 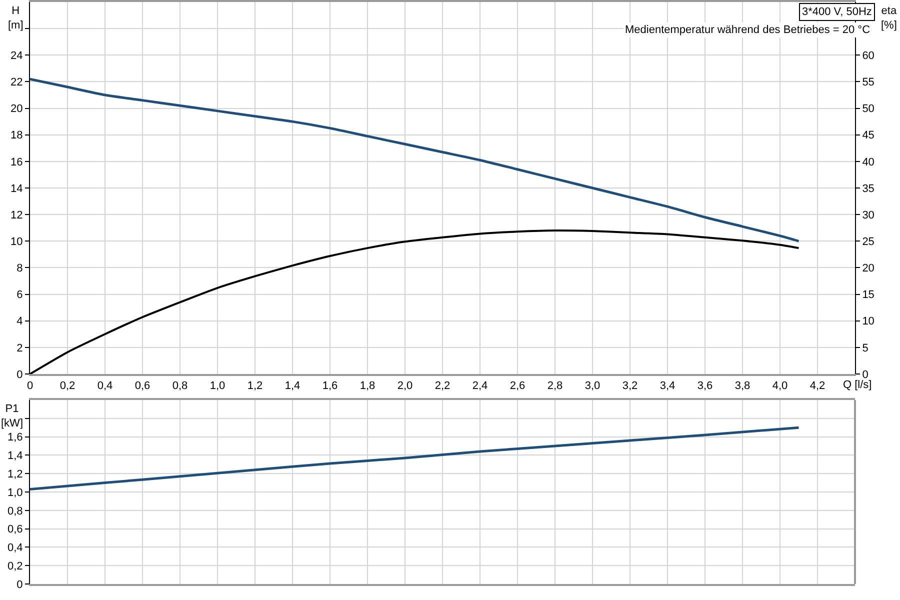 What do you see at coordinates (16, 56) in the screenshot?
I see `y-tick-label: 24` at bounding box center [16, 56].